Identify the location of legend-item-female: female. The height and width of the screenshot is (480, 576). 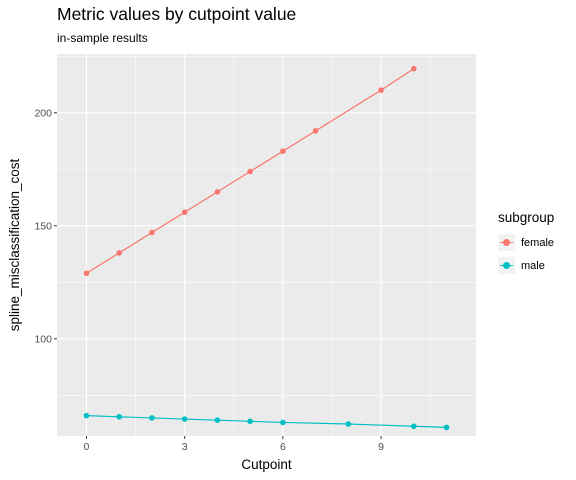
(526, 242).